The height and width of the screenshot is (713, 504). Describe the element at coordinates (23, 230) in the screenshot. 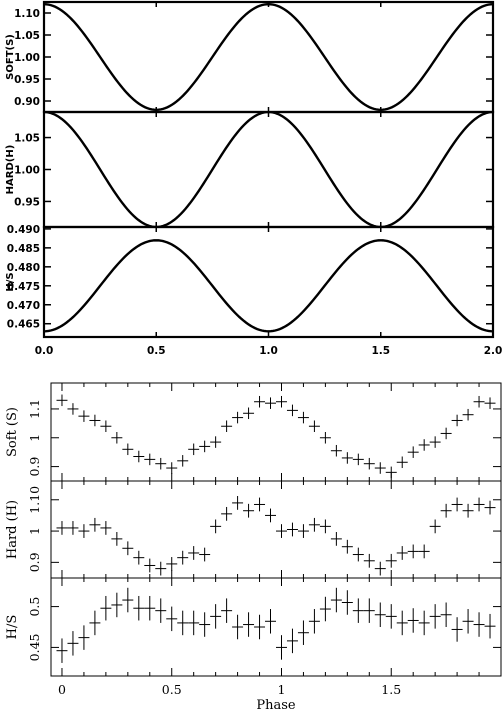

I see `y-tick-label: 0.490` at that location.